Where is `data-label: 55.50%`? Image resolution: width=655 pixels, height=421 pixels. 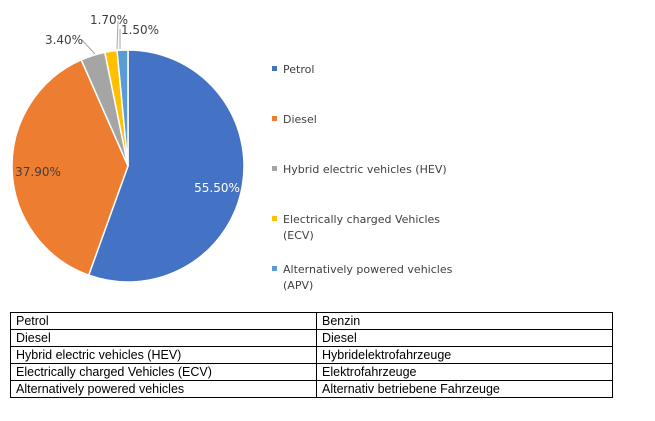 data-label: 55.50% is located at coordinates (217, 188).